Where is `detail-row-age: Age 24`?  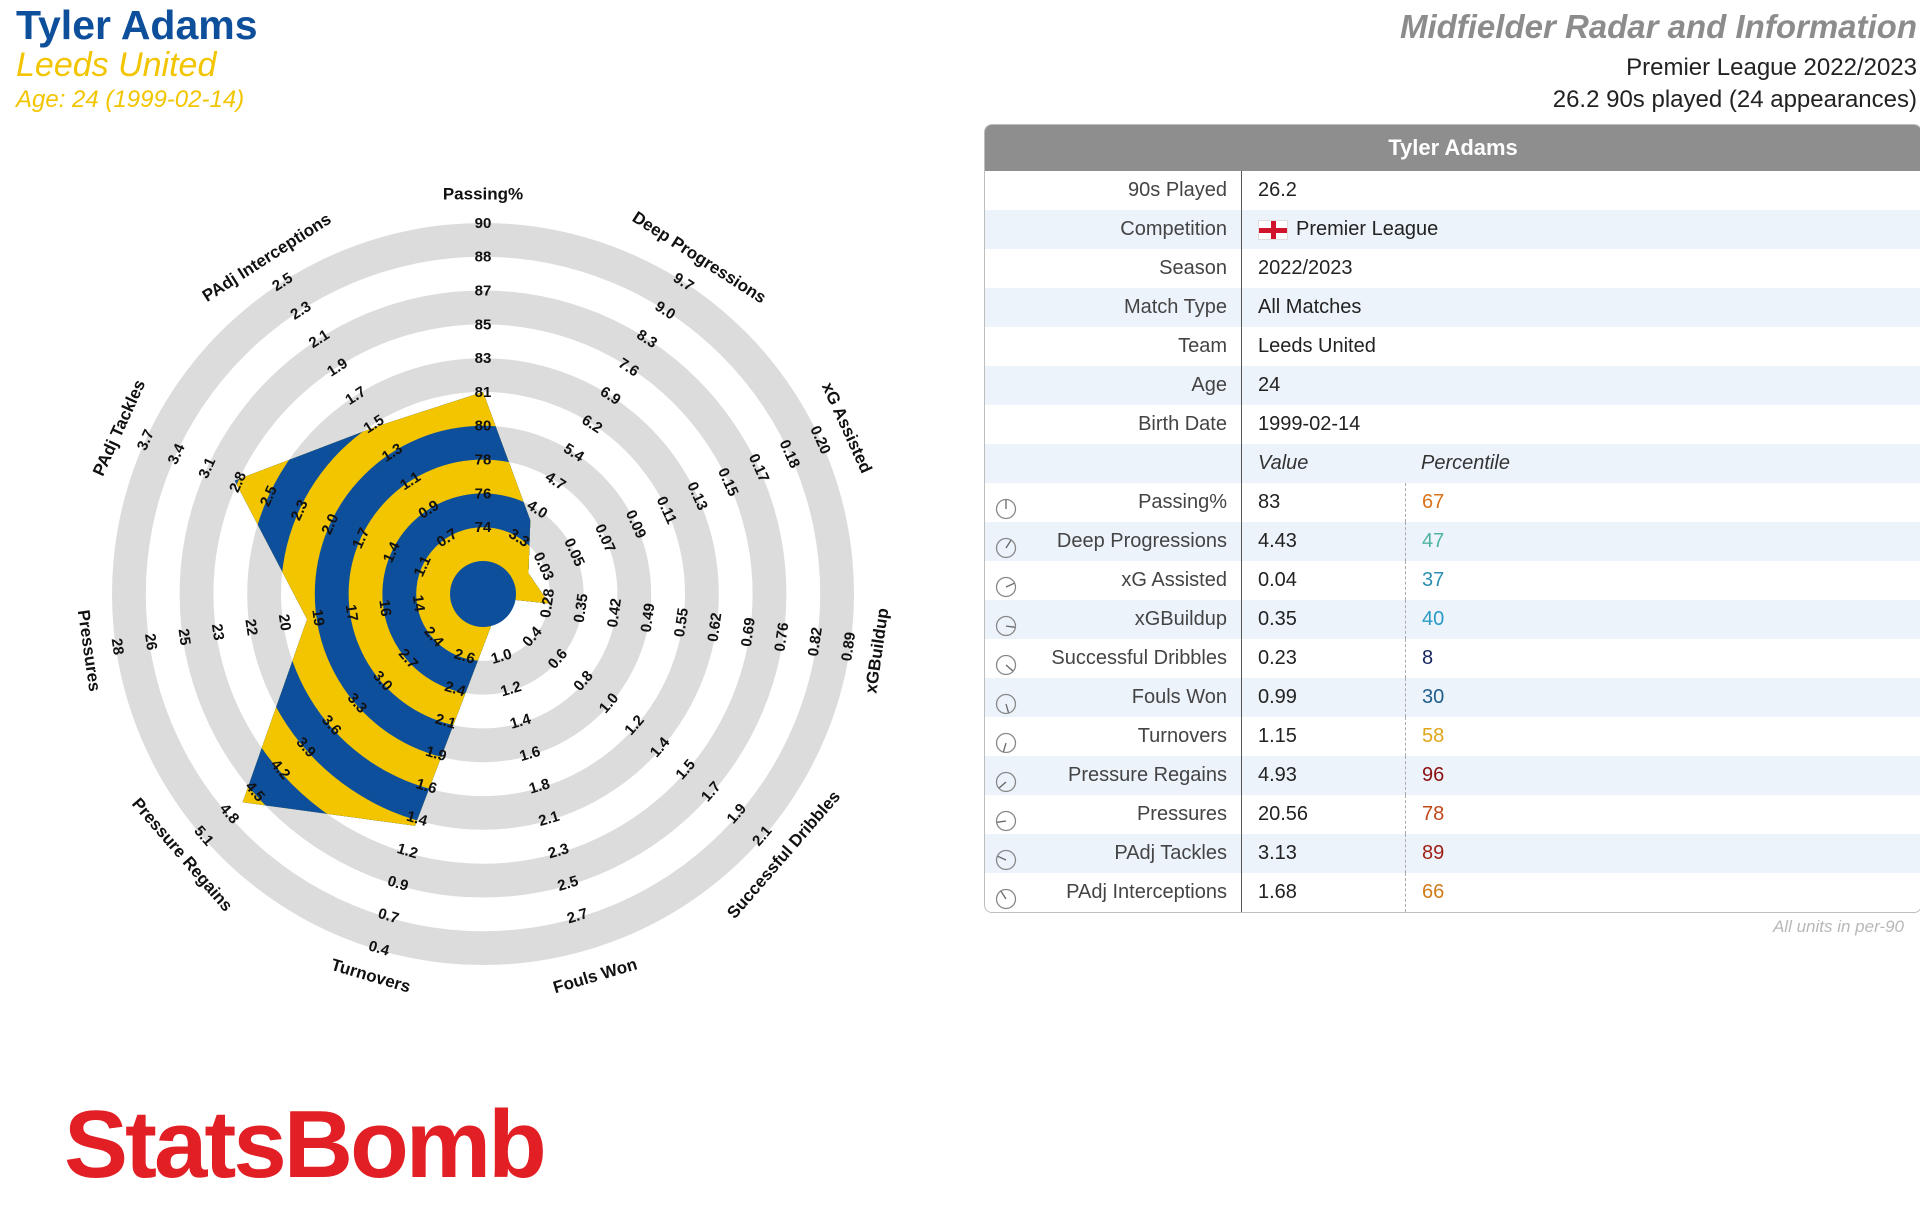
detail-row-age: Age 24 is located at coordinates (1452, 385).